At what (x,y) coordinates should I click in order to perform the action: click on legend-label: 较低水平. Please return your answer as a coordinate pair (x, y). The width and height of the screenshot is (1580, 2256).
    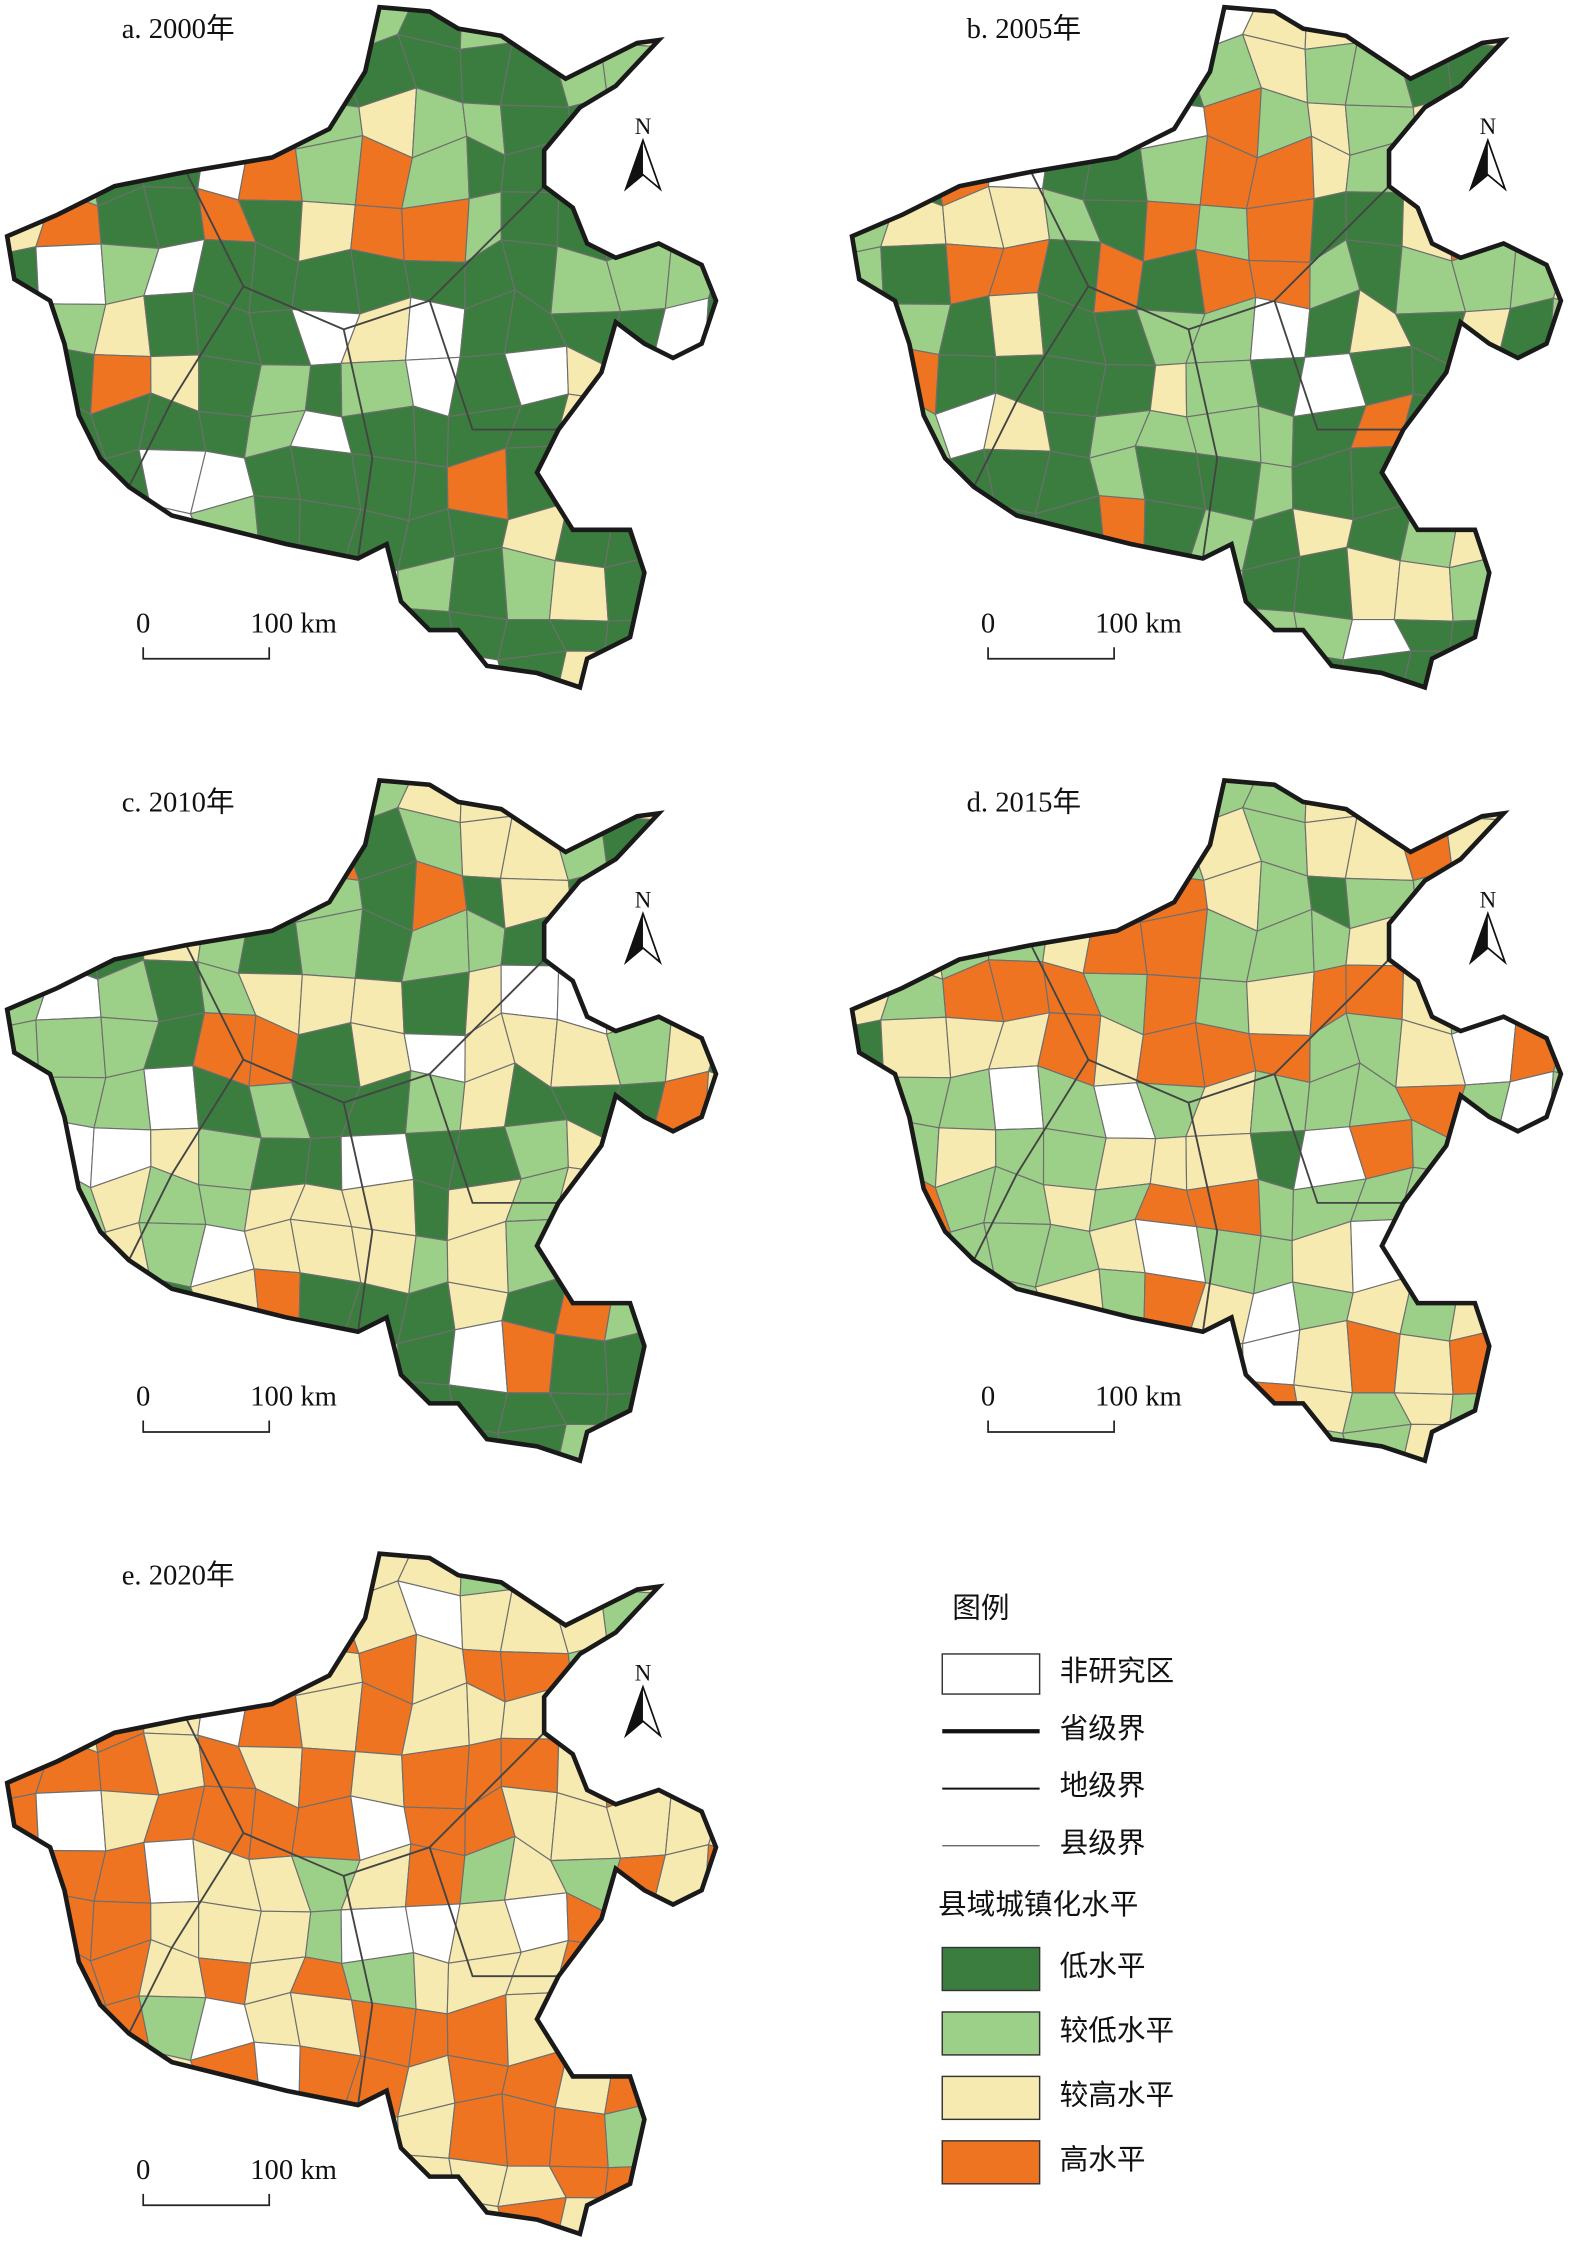
    Looking at the image, I should click on (1117, 2031).